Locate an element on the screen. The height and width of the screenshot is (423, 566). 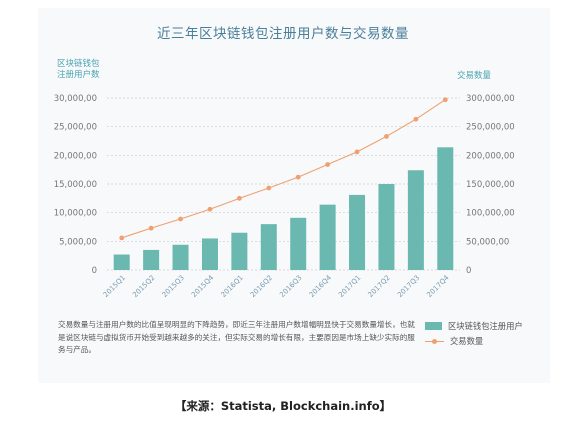
legend-bar-swatch is located at coordinates (433, 326).